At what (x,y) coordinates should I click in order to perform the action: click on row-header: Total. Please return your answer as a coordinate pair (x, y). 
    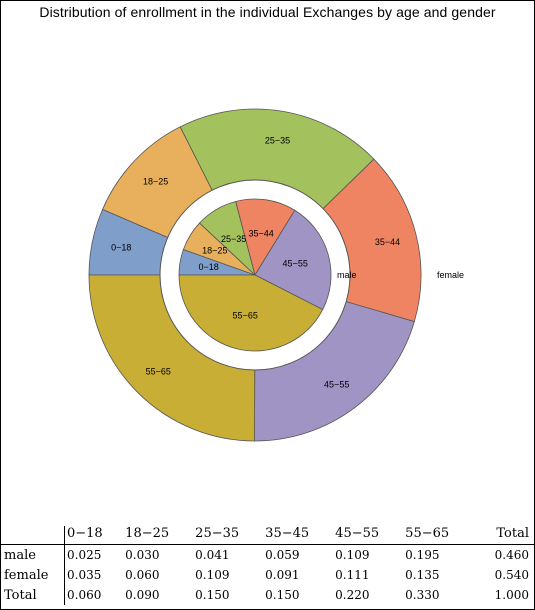
    Looking at the image, I should click on (32, 595).